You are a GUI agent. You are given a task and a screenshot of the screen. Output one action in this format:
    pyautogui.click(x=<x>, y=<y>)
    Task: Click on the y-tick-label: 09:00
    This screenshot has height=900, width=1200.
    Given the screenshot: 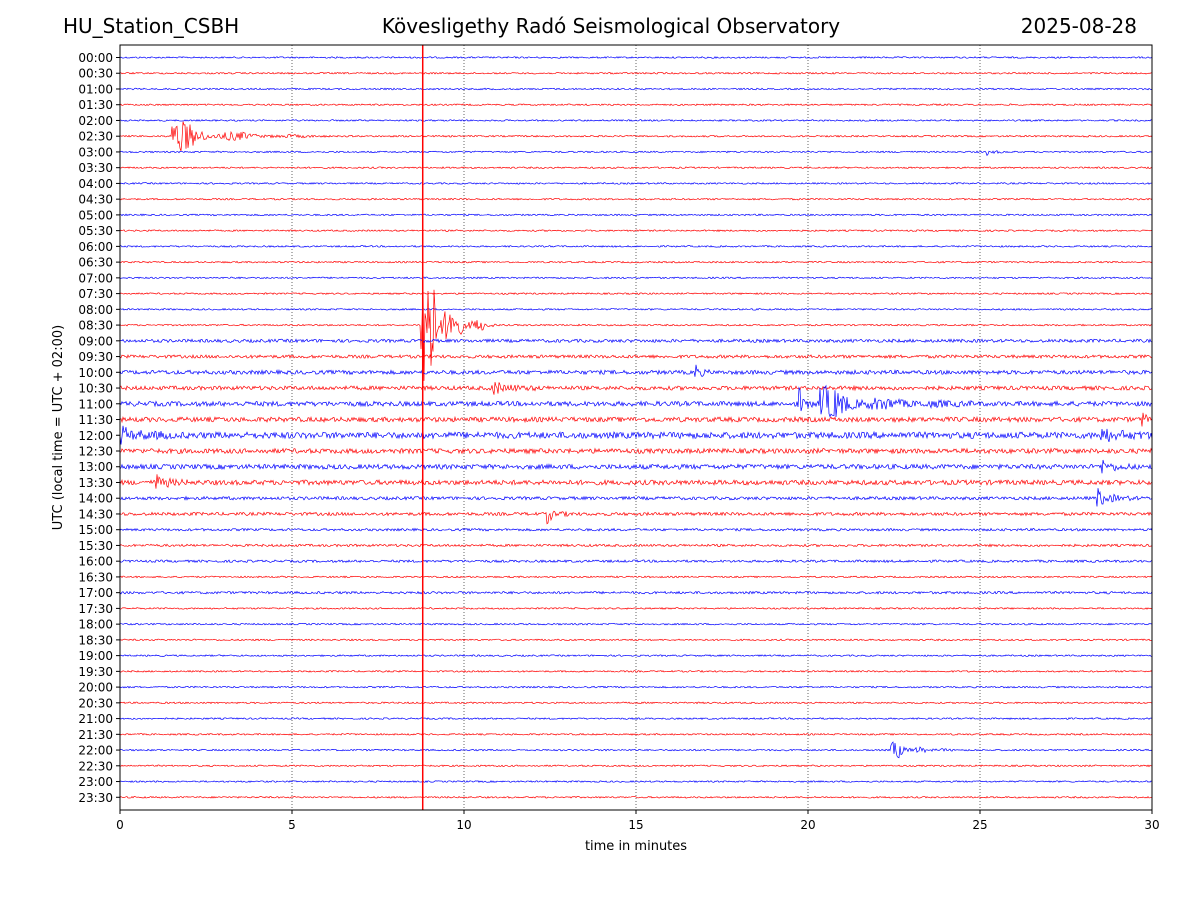 What is the action you would take?
    pyautogui.click(x=95, y=341)
    